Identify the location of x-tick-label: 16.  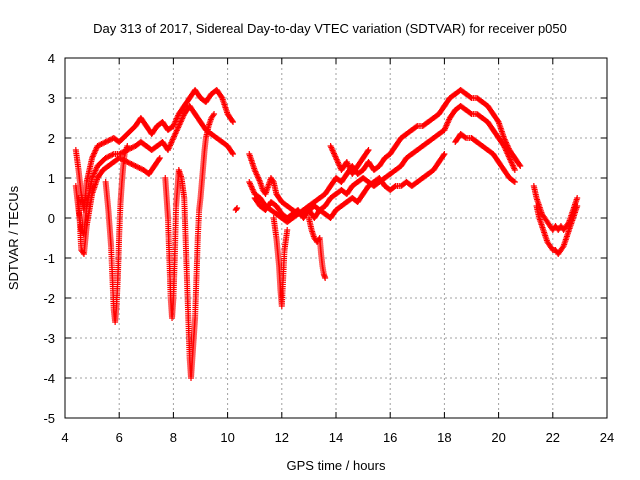
(390, 437).